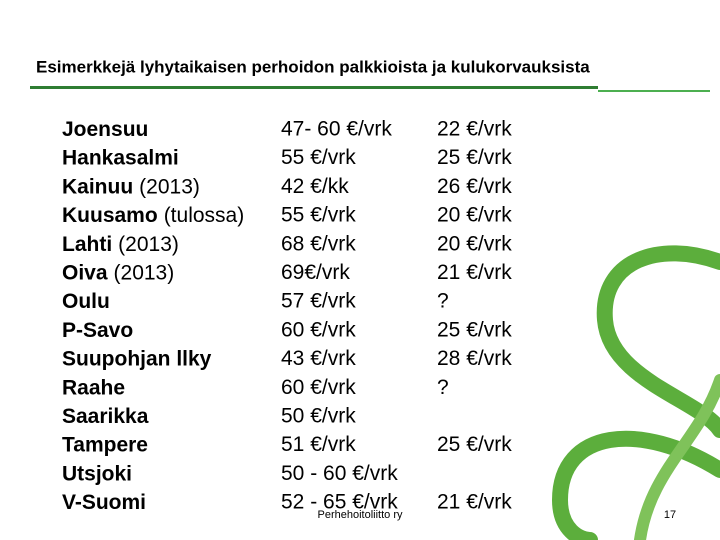 Image resolution: width=720 pixels, height=540 pixels. Describe the element at coordinates (474, 186) in the screenshot. I see `cost: 26 €/vrk` at that location.